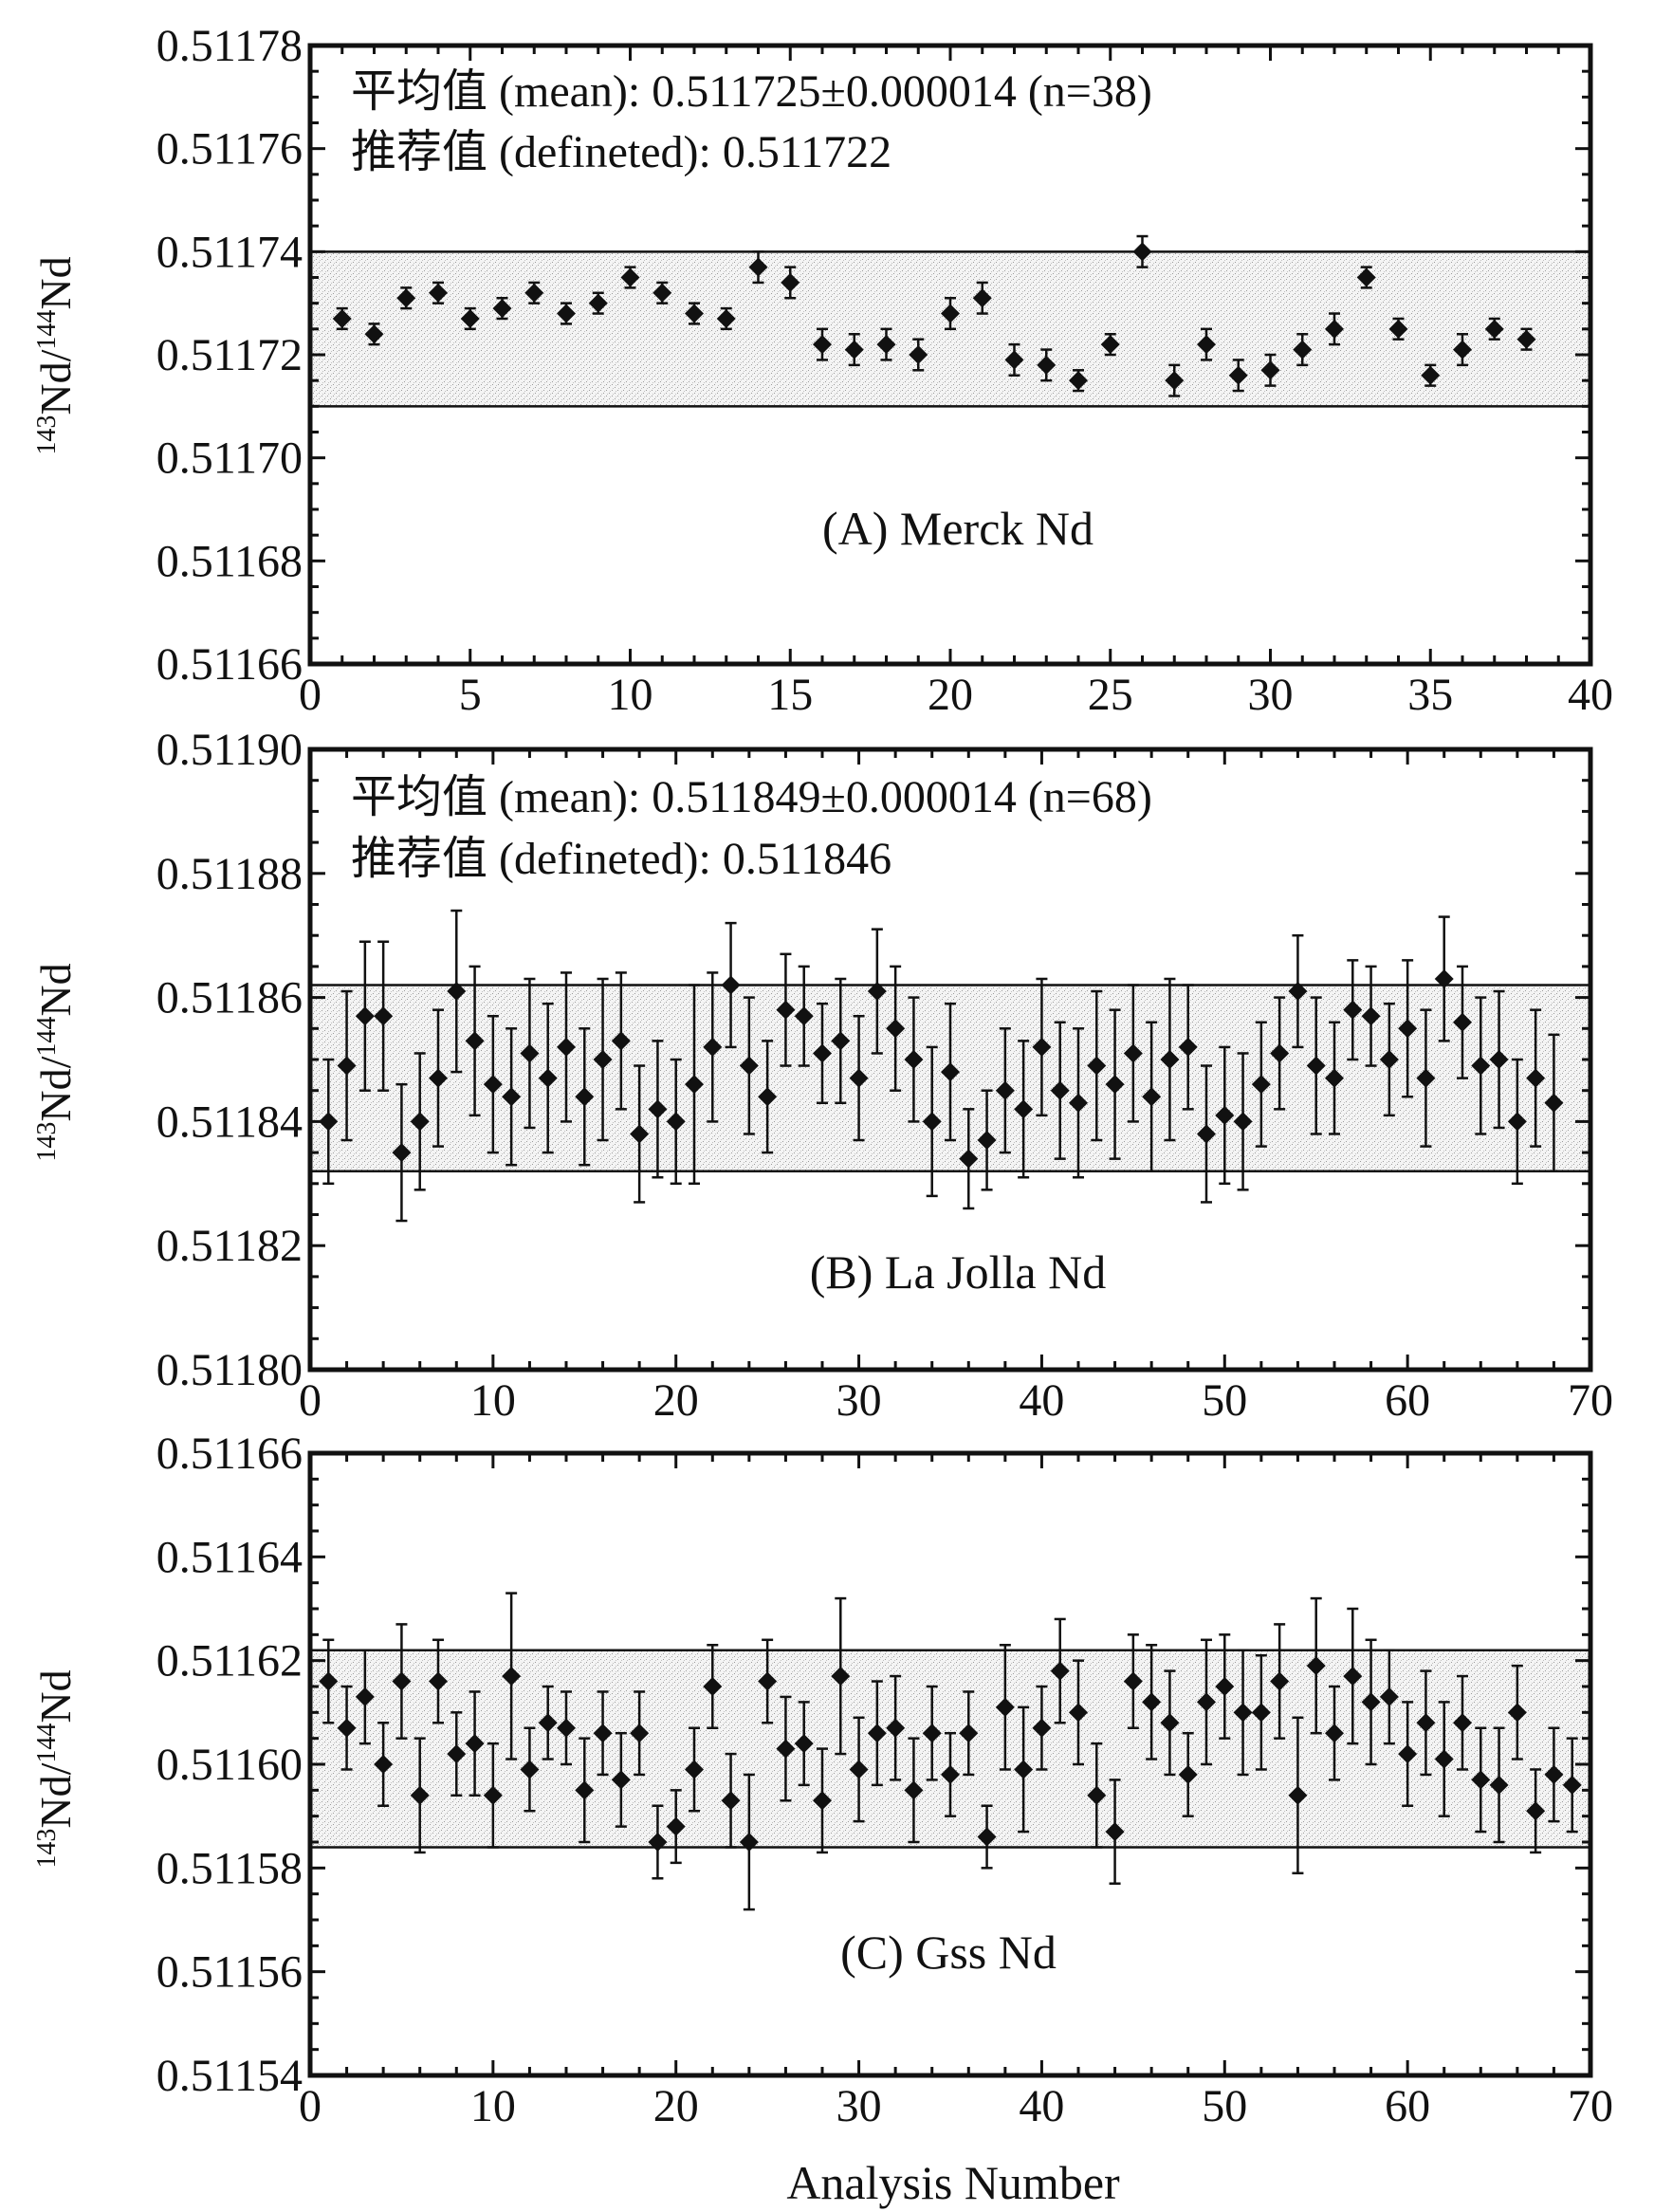 This screenshot has width=1654, height=2212. Describe the element at coordinates (229, 998) in the screenshot. I see `y-tick-label: 0.51186` at that location.